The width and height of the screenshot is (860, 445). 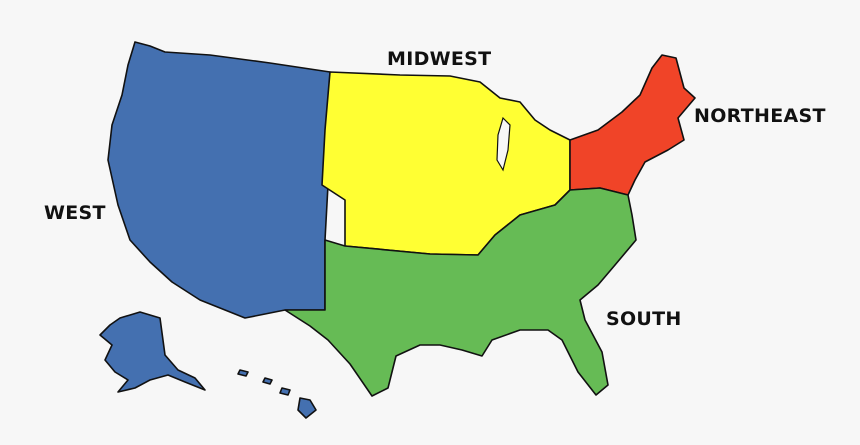 I want to click on region-west-alaska, so click(x=152, y=352).